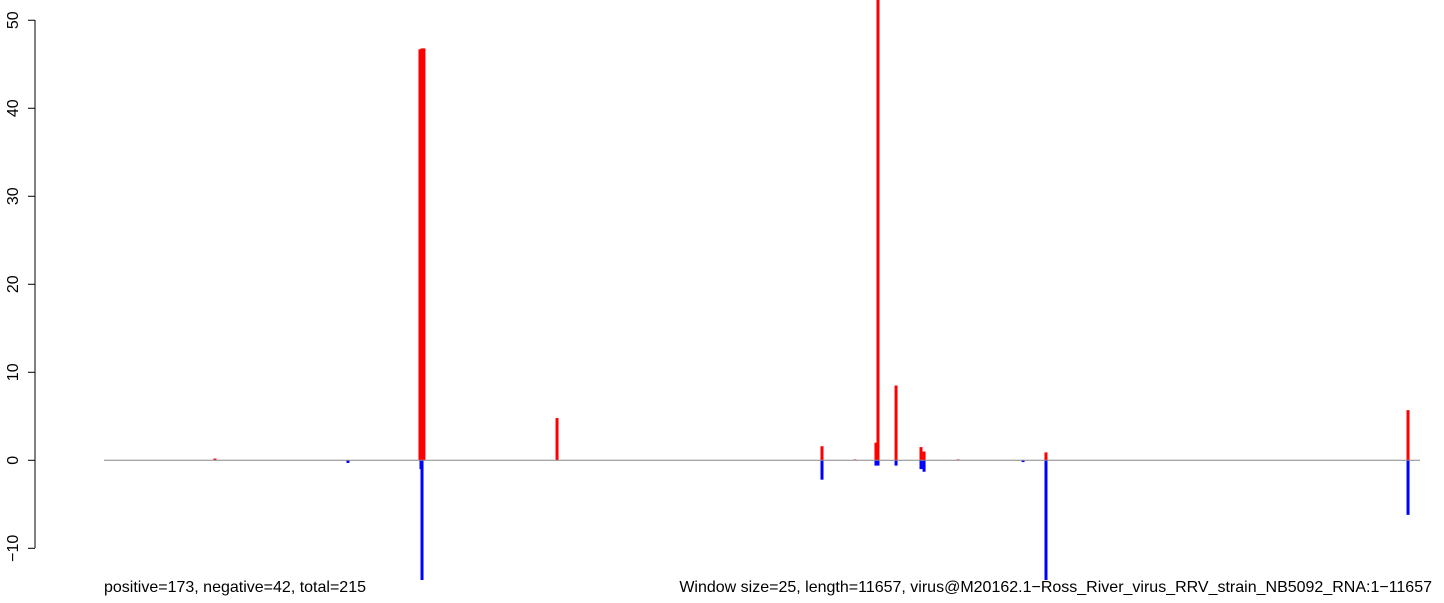  I want to click on y-tick-label: 40, so click(13, 108).